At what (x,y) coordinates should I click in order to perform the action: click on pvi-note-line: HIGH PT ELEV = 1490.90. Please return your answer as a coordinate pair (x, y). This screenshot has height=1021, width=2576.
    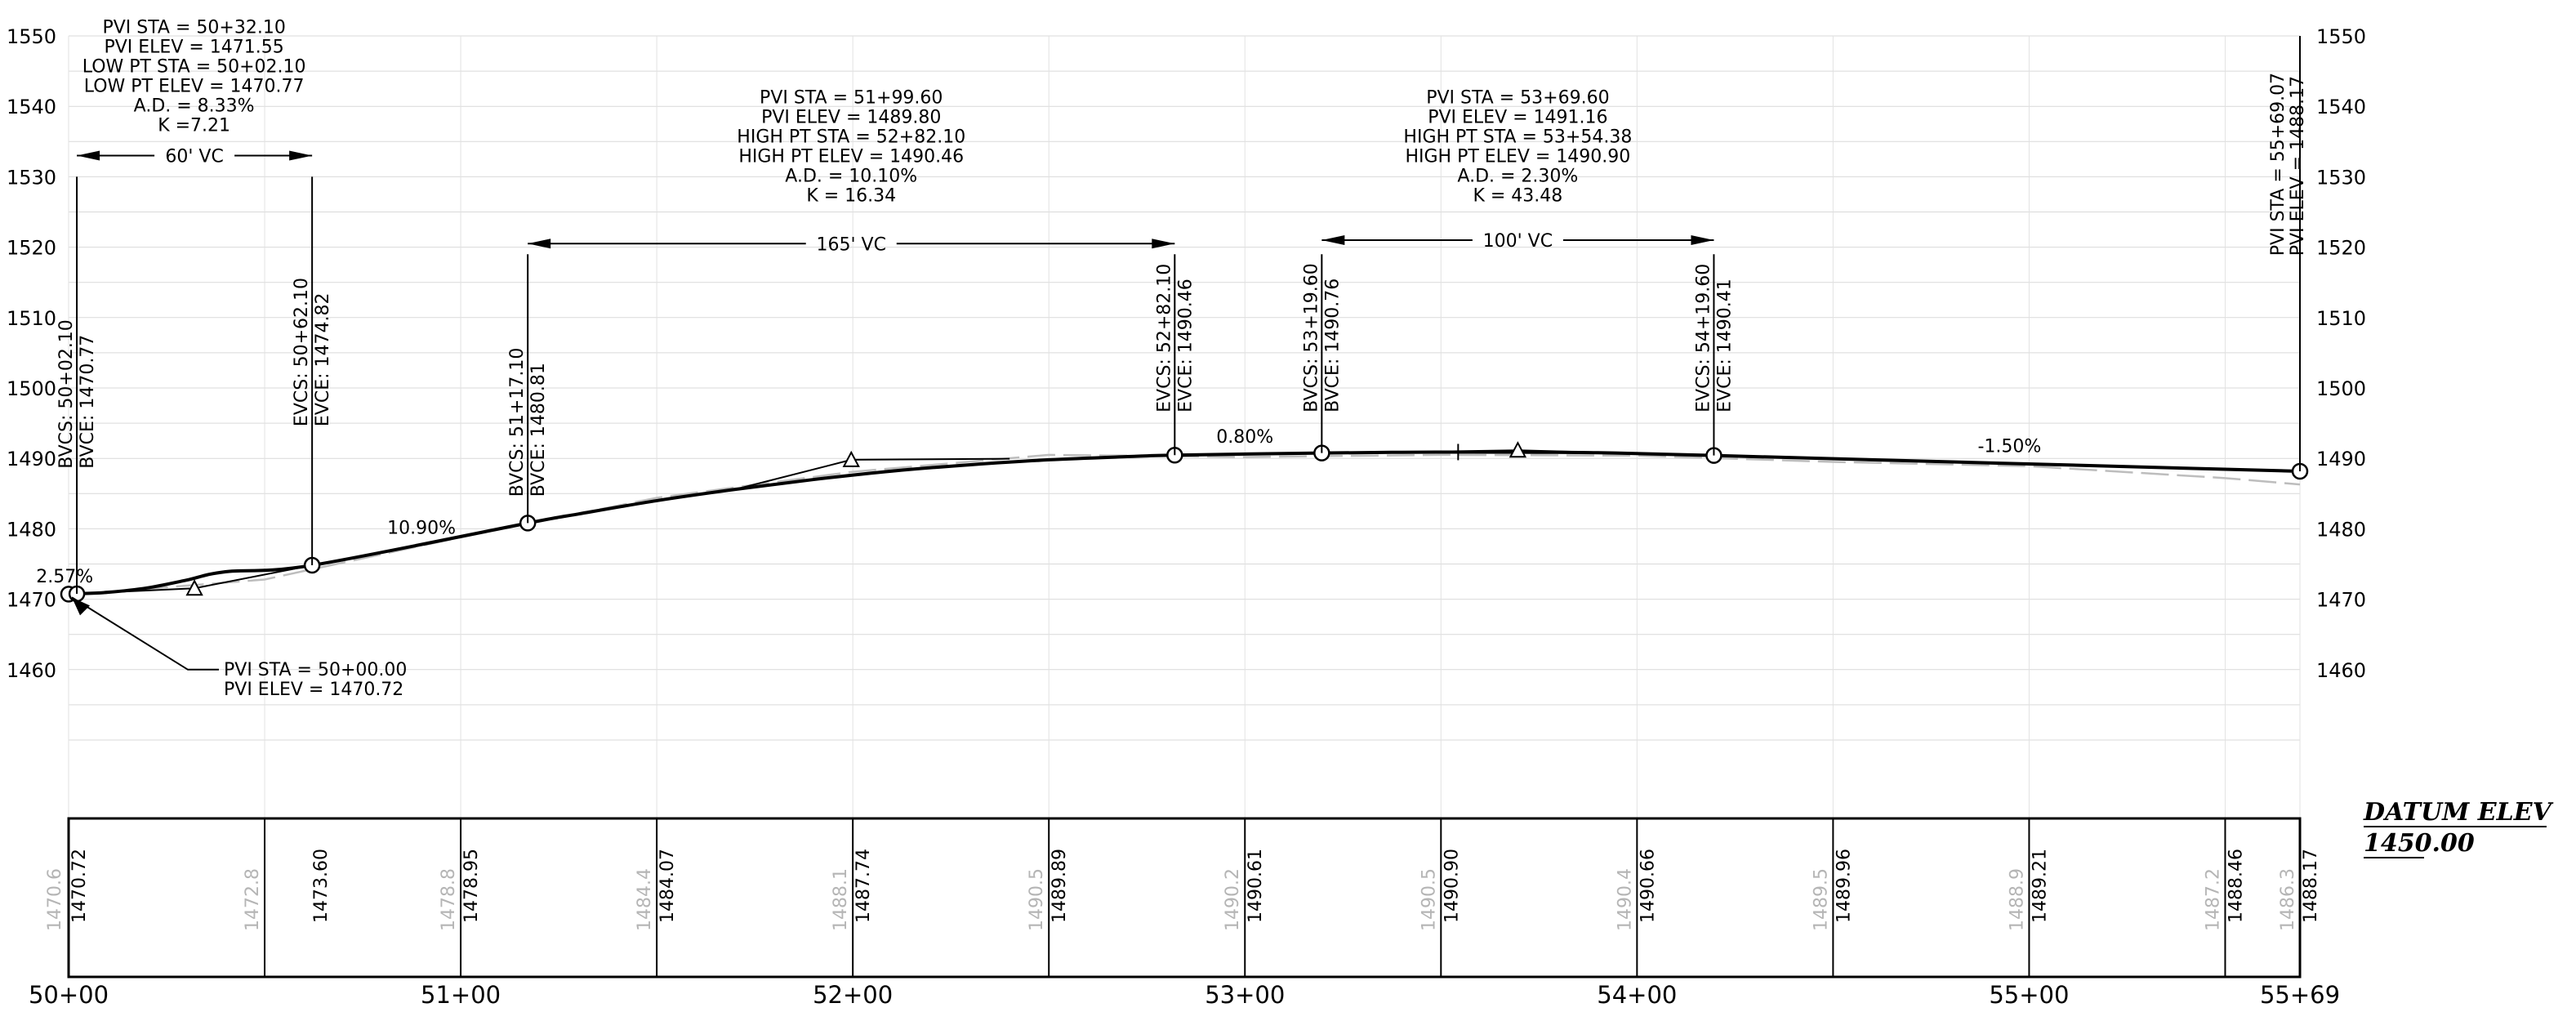
    Looking at the image, I should click on (1517, 157).